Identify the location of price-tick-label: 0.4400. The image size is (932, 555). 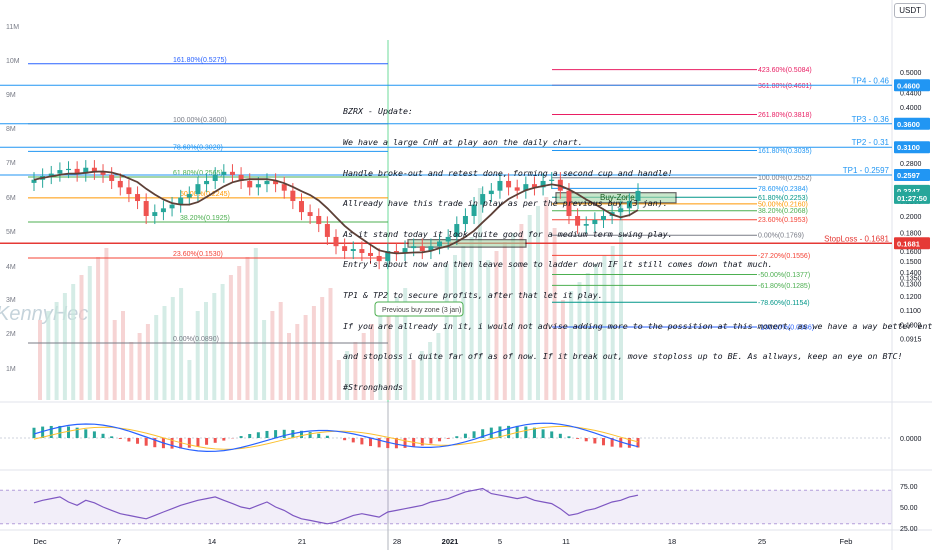
(911, 93).